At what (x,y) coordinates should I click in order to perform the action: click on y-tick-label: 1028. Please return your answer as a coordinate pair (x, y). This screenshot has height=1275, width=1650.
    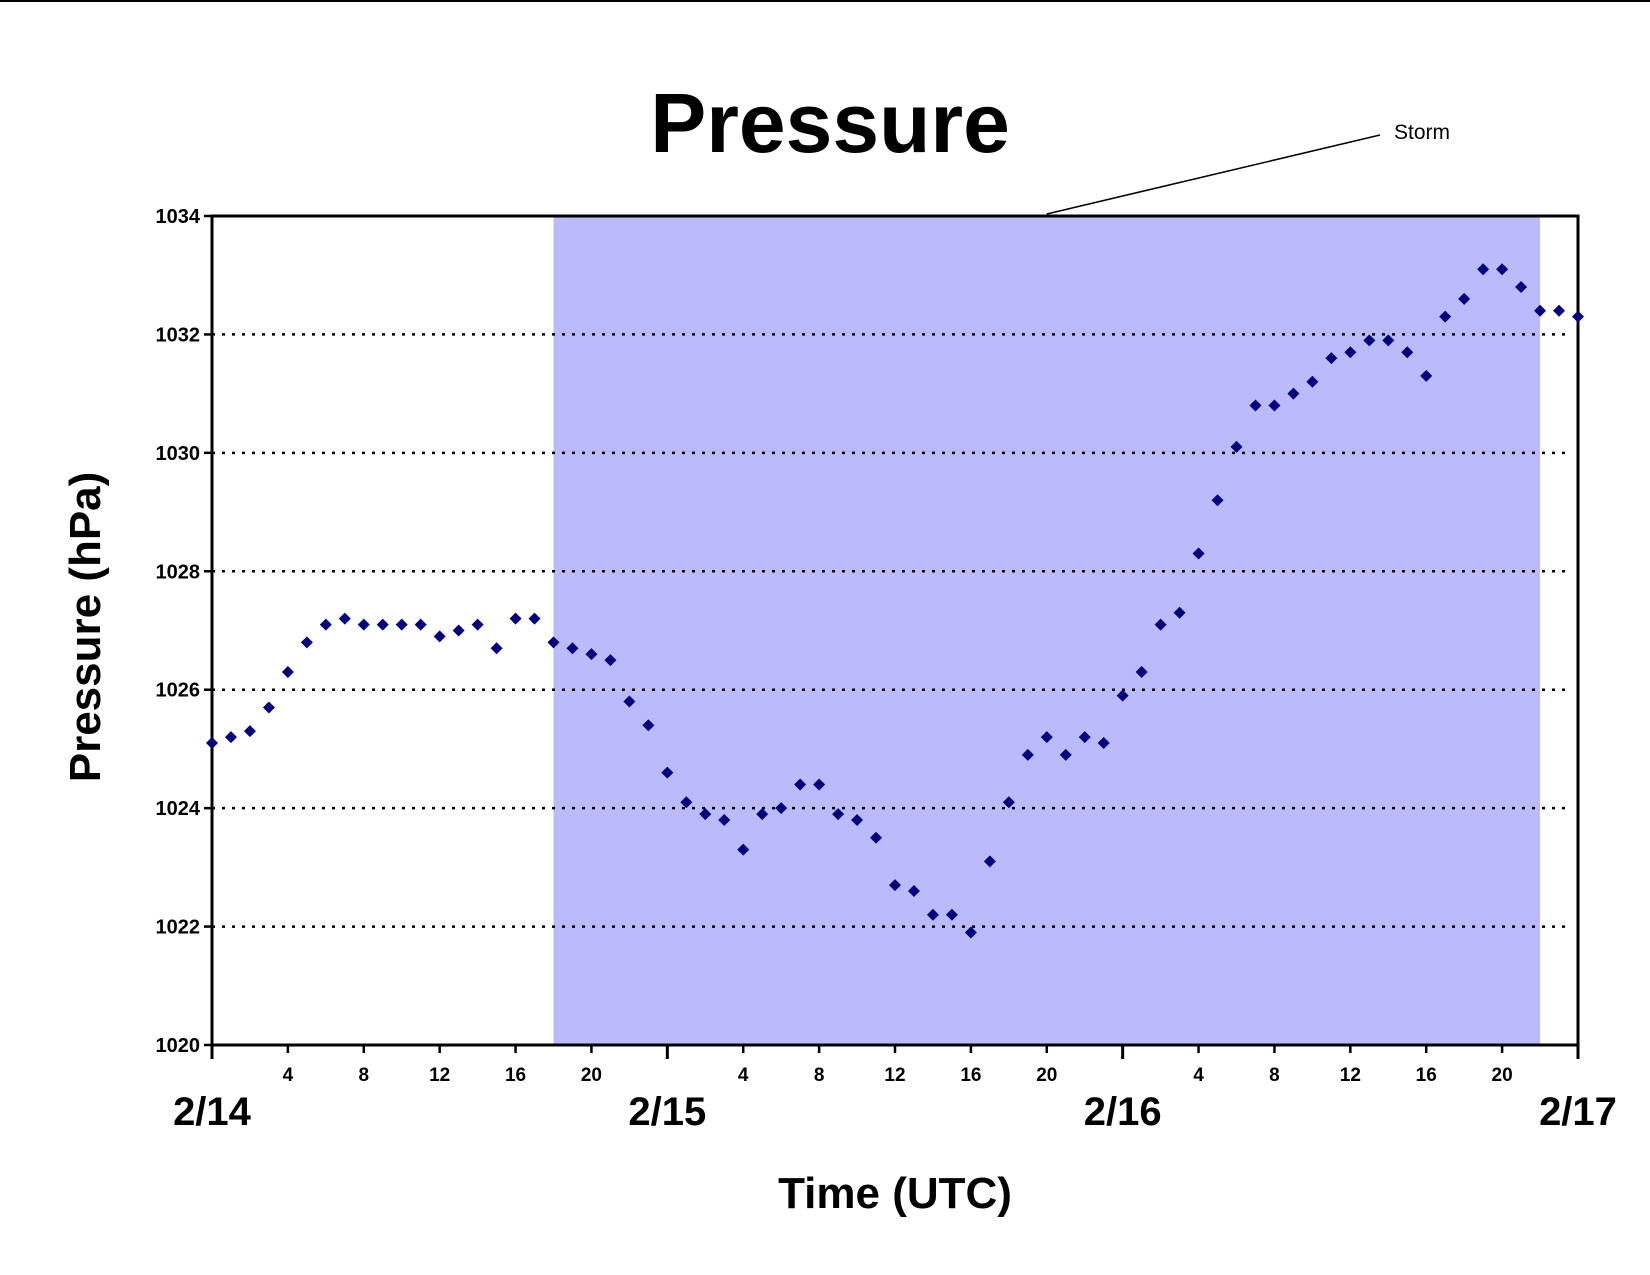
    Looking at the image, I should click on (178, 572).